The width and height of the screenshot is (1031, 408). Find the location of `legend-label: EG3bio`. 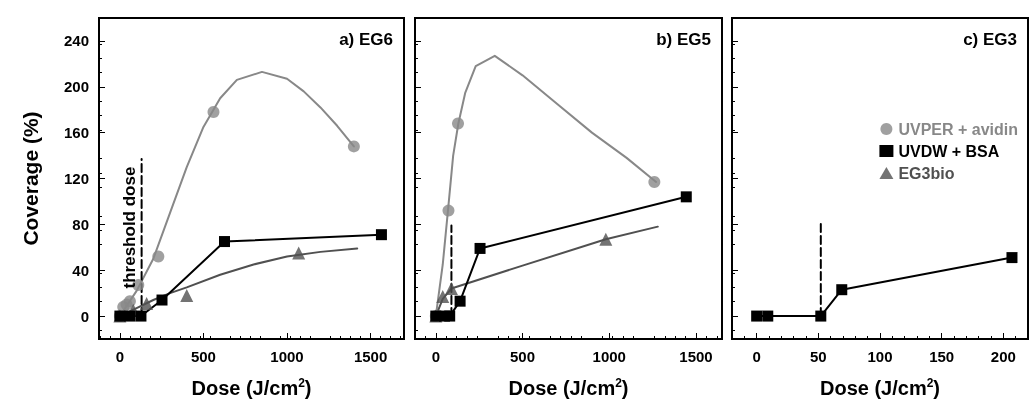

legend-label: EG3bio is located at coordinates (926, 173).